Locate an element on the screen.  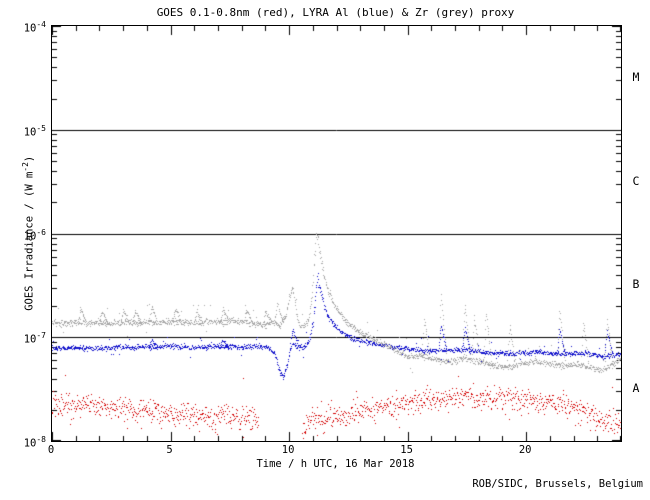
flare-class-label: A is located at coordinates (636, 388).